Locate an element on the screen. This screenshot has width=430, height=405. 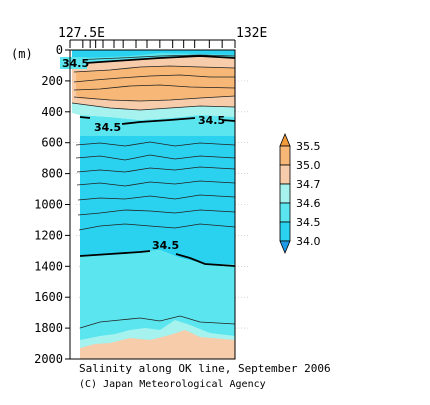
y-tick-label: 1600 is located at coordinates (48, 297).